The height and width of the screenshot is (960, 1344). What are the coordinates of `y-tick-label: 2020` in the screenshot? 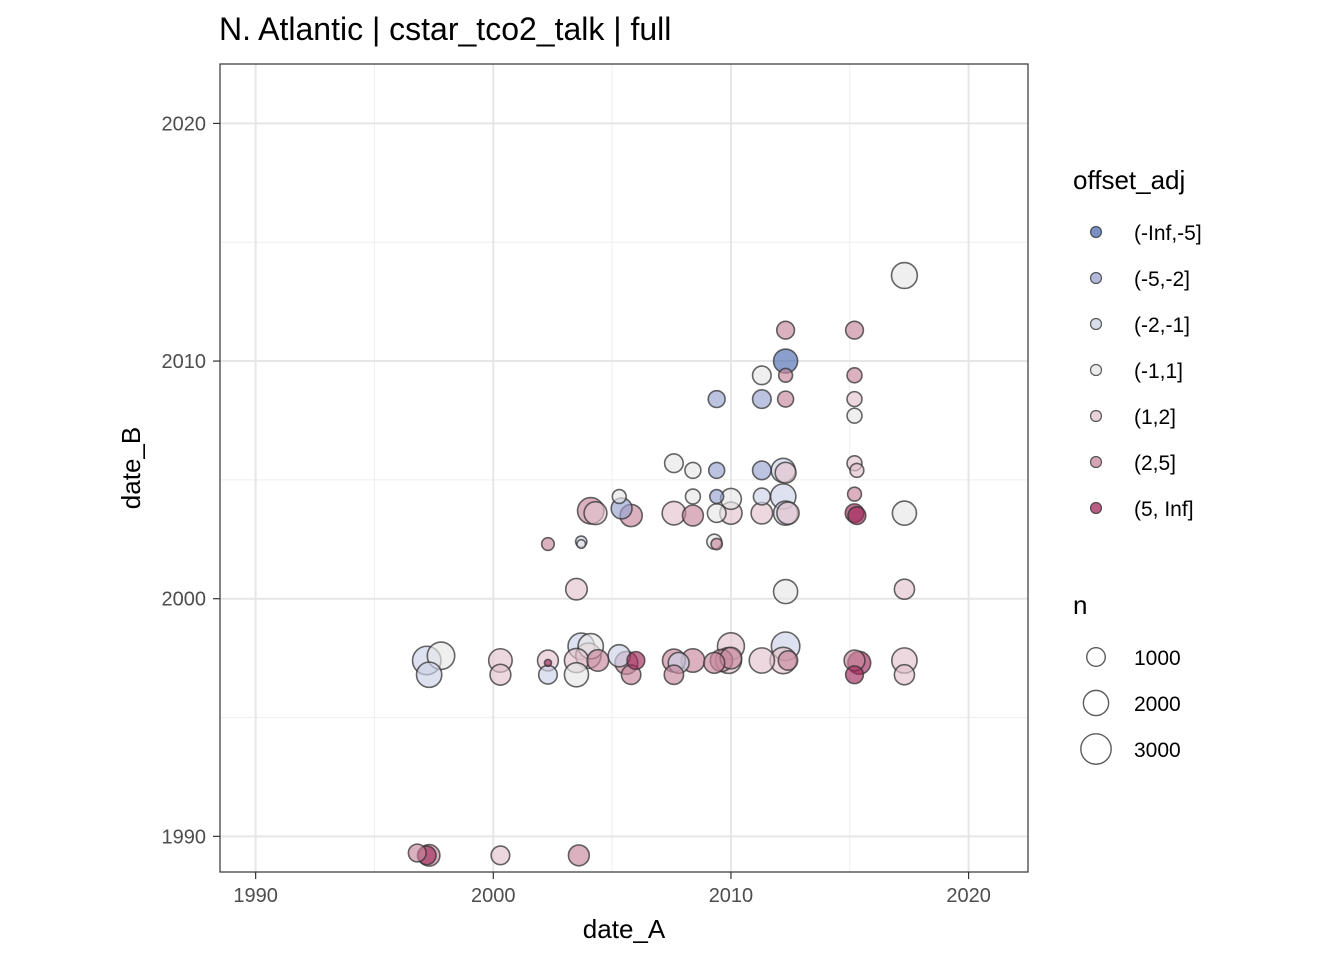 It's located at (184, 124).